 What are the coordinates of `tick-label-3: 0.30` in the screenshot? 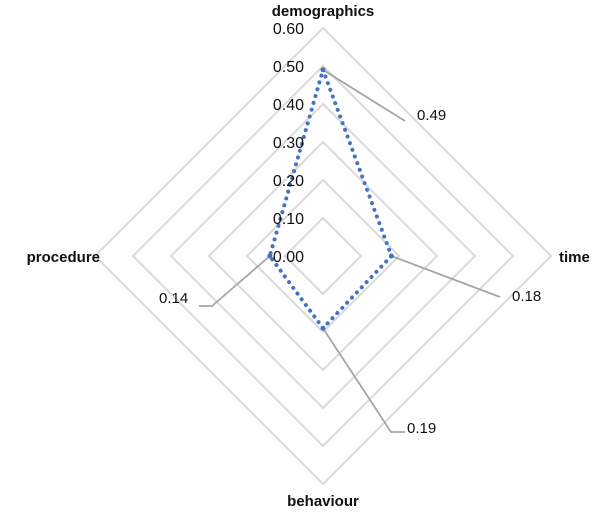 It's located at (288, 143).